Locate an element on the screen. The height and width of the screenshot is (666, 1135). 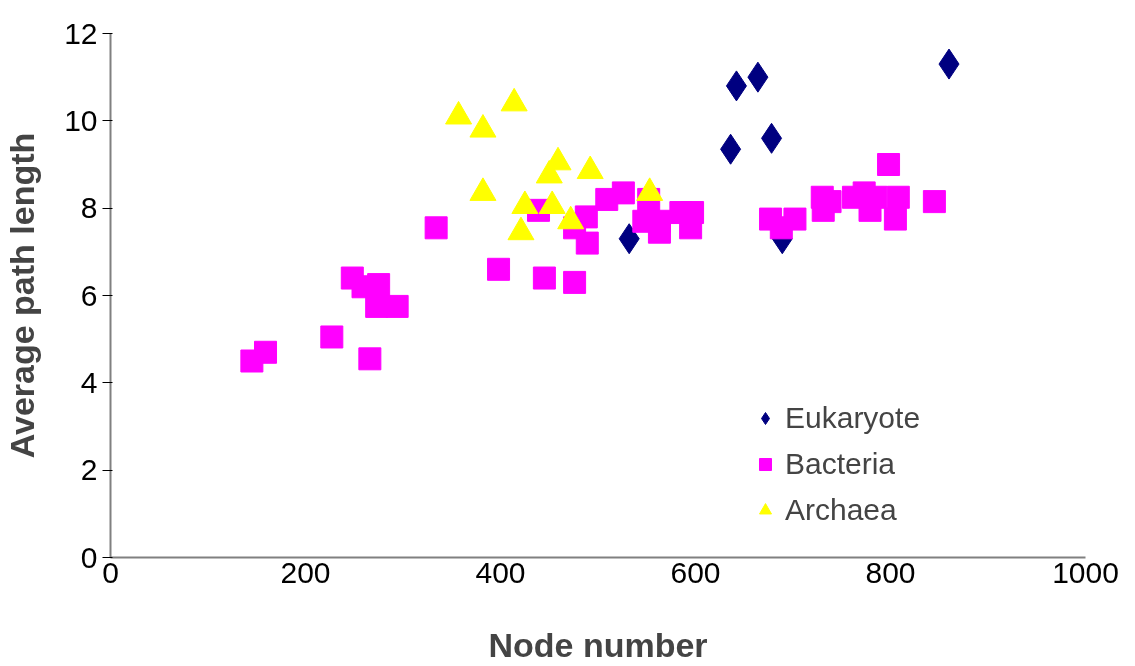
y-tick-label: 6 is located at coordinates (89, 295).